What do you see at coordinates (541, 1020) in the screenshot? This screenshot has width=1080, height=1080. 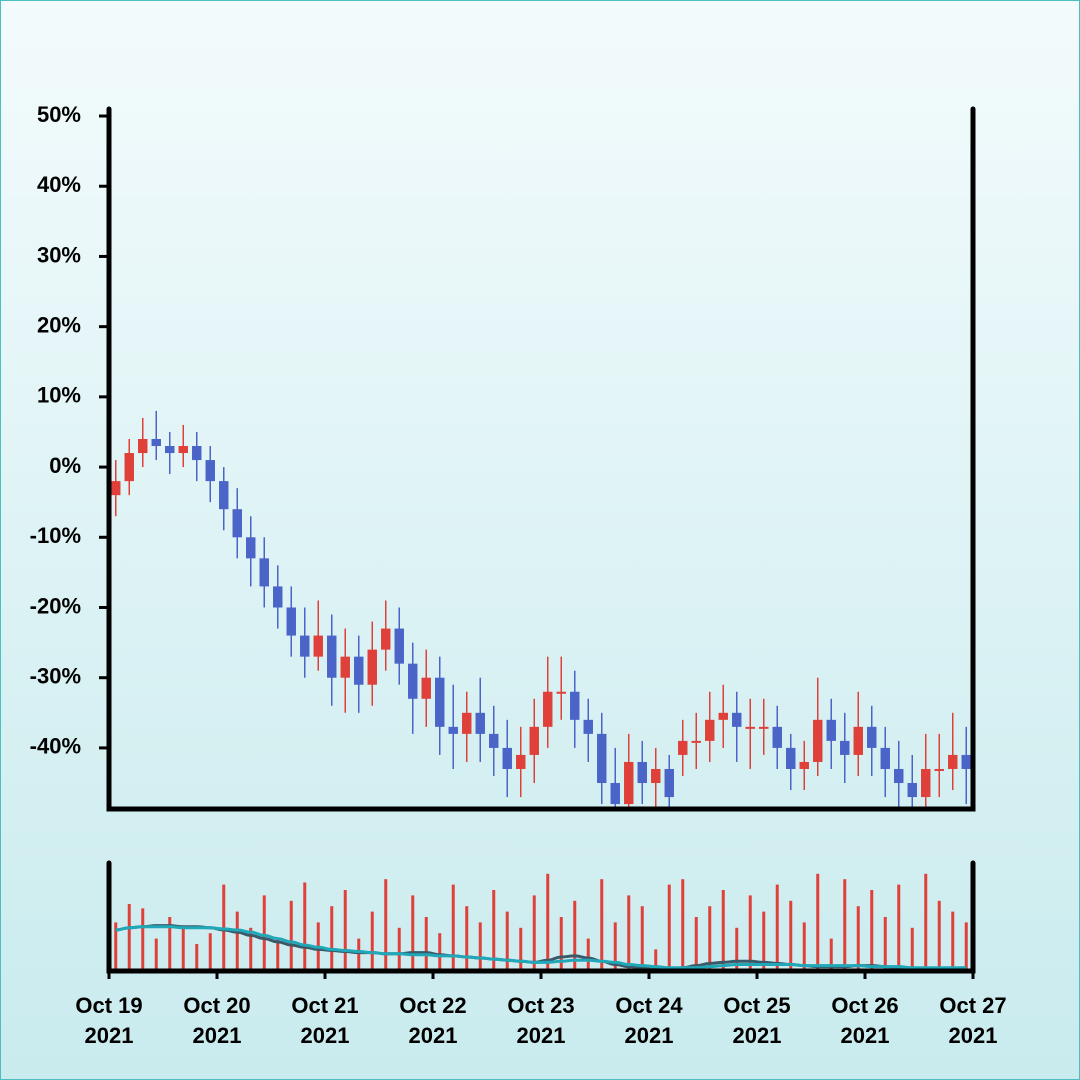 I see `x-tick-label: Oct 23 2021` at bounding box center [541, 1020].